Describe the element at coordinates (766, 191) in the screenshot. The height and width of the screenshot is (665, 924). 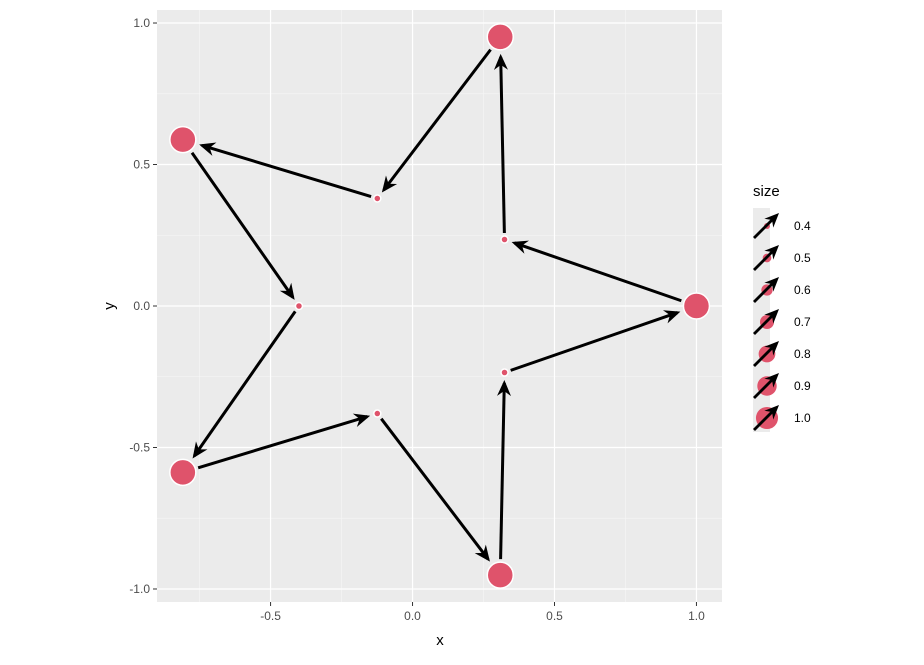
I see `legend-title: size` at that location.